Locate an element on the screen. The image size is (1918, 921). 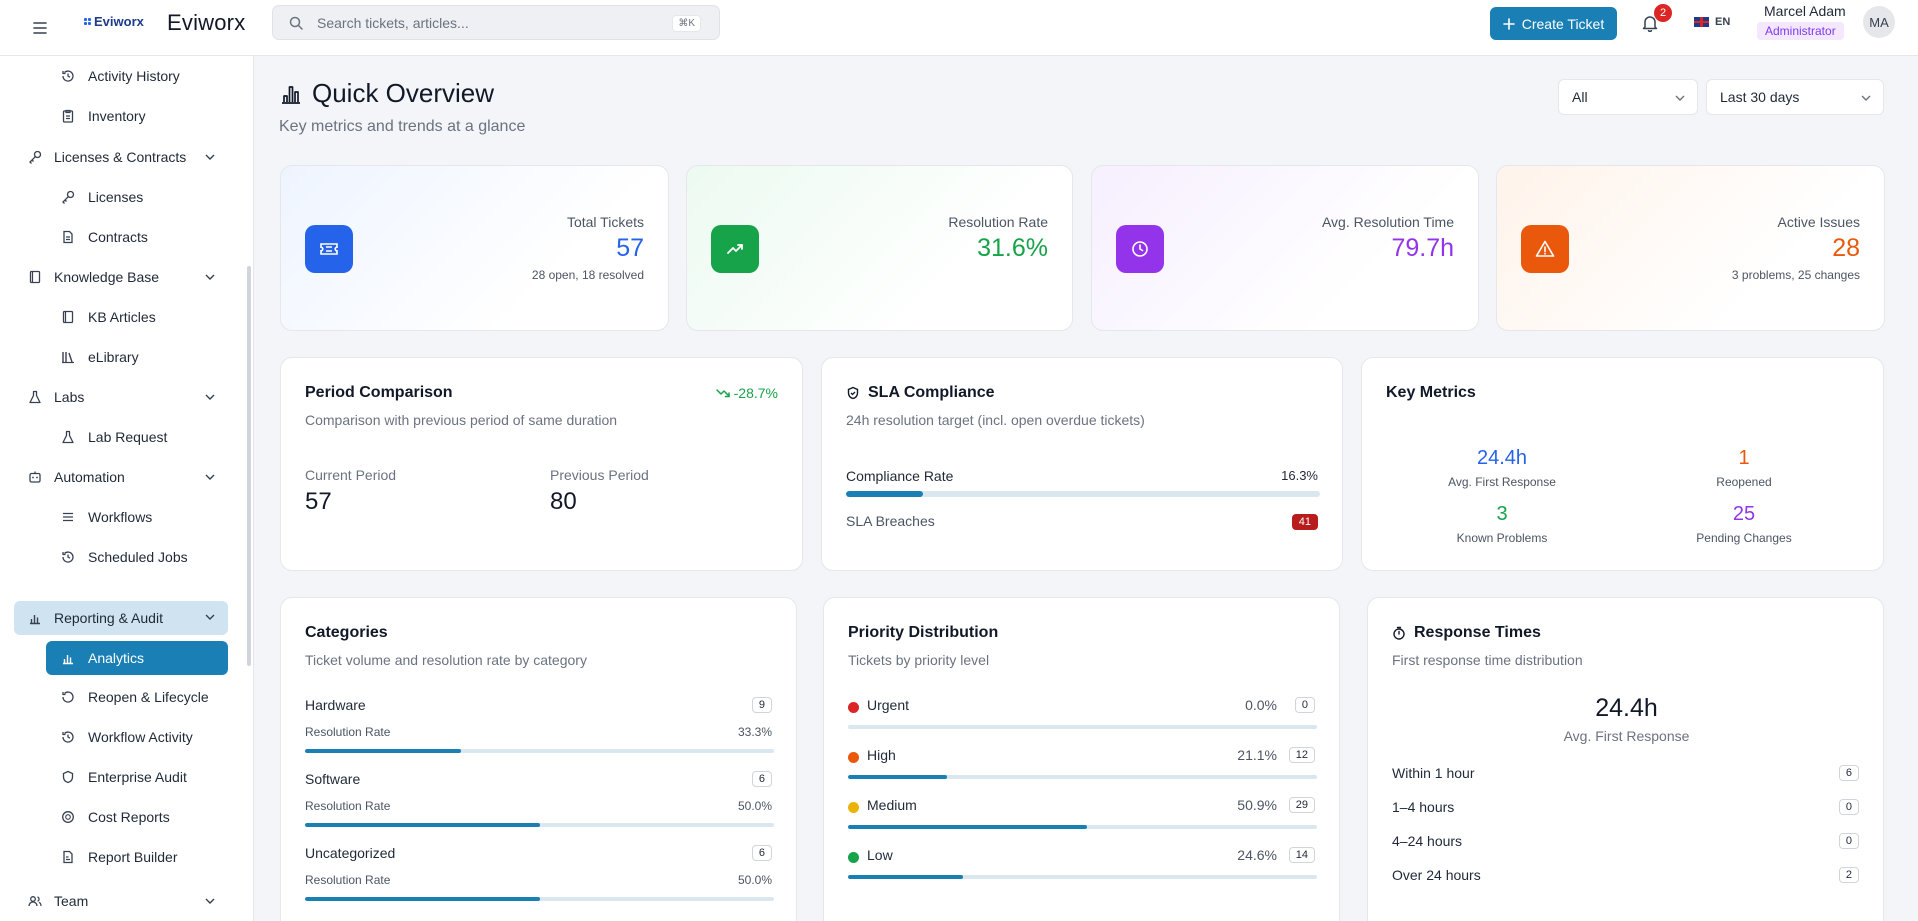
search-input: Search tickets, articles... ⌘K is located at coordinates (496, 22).